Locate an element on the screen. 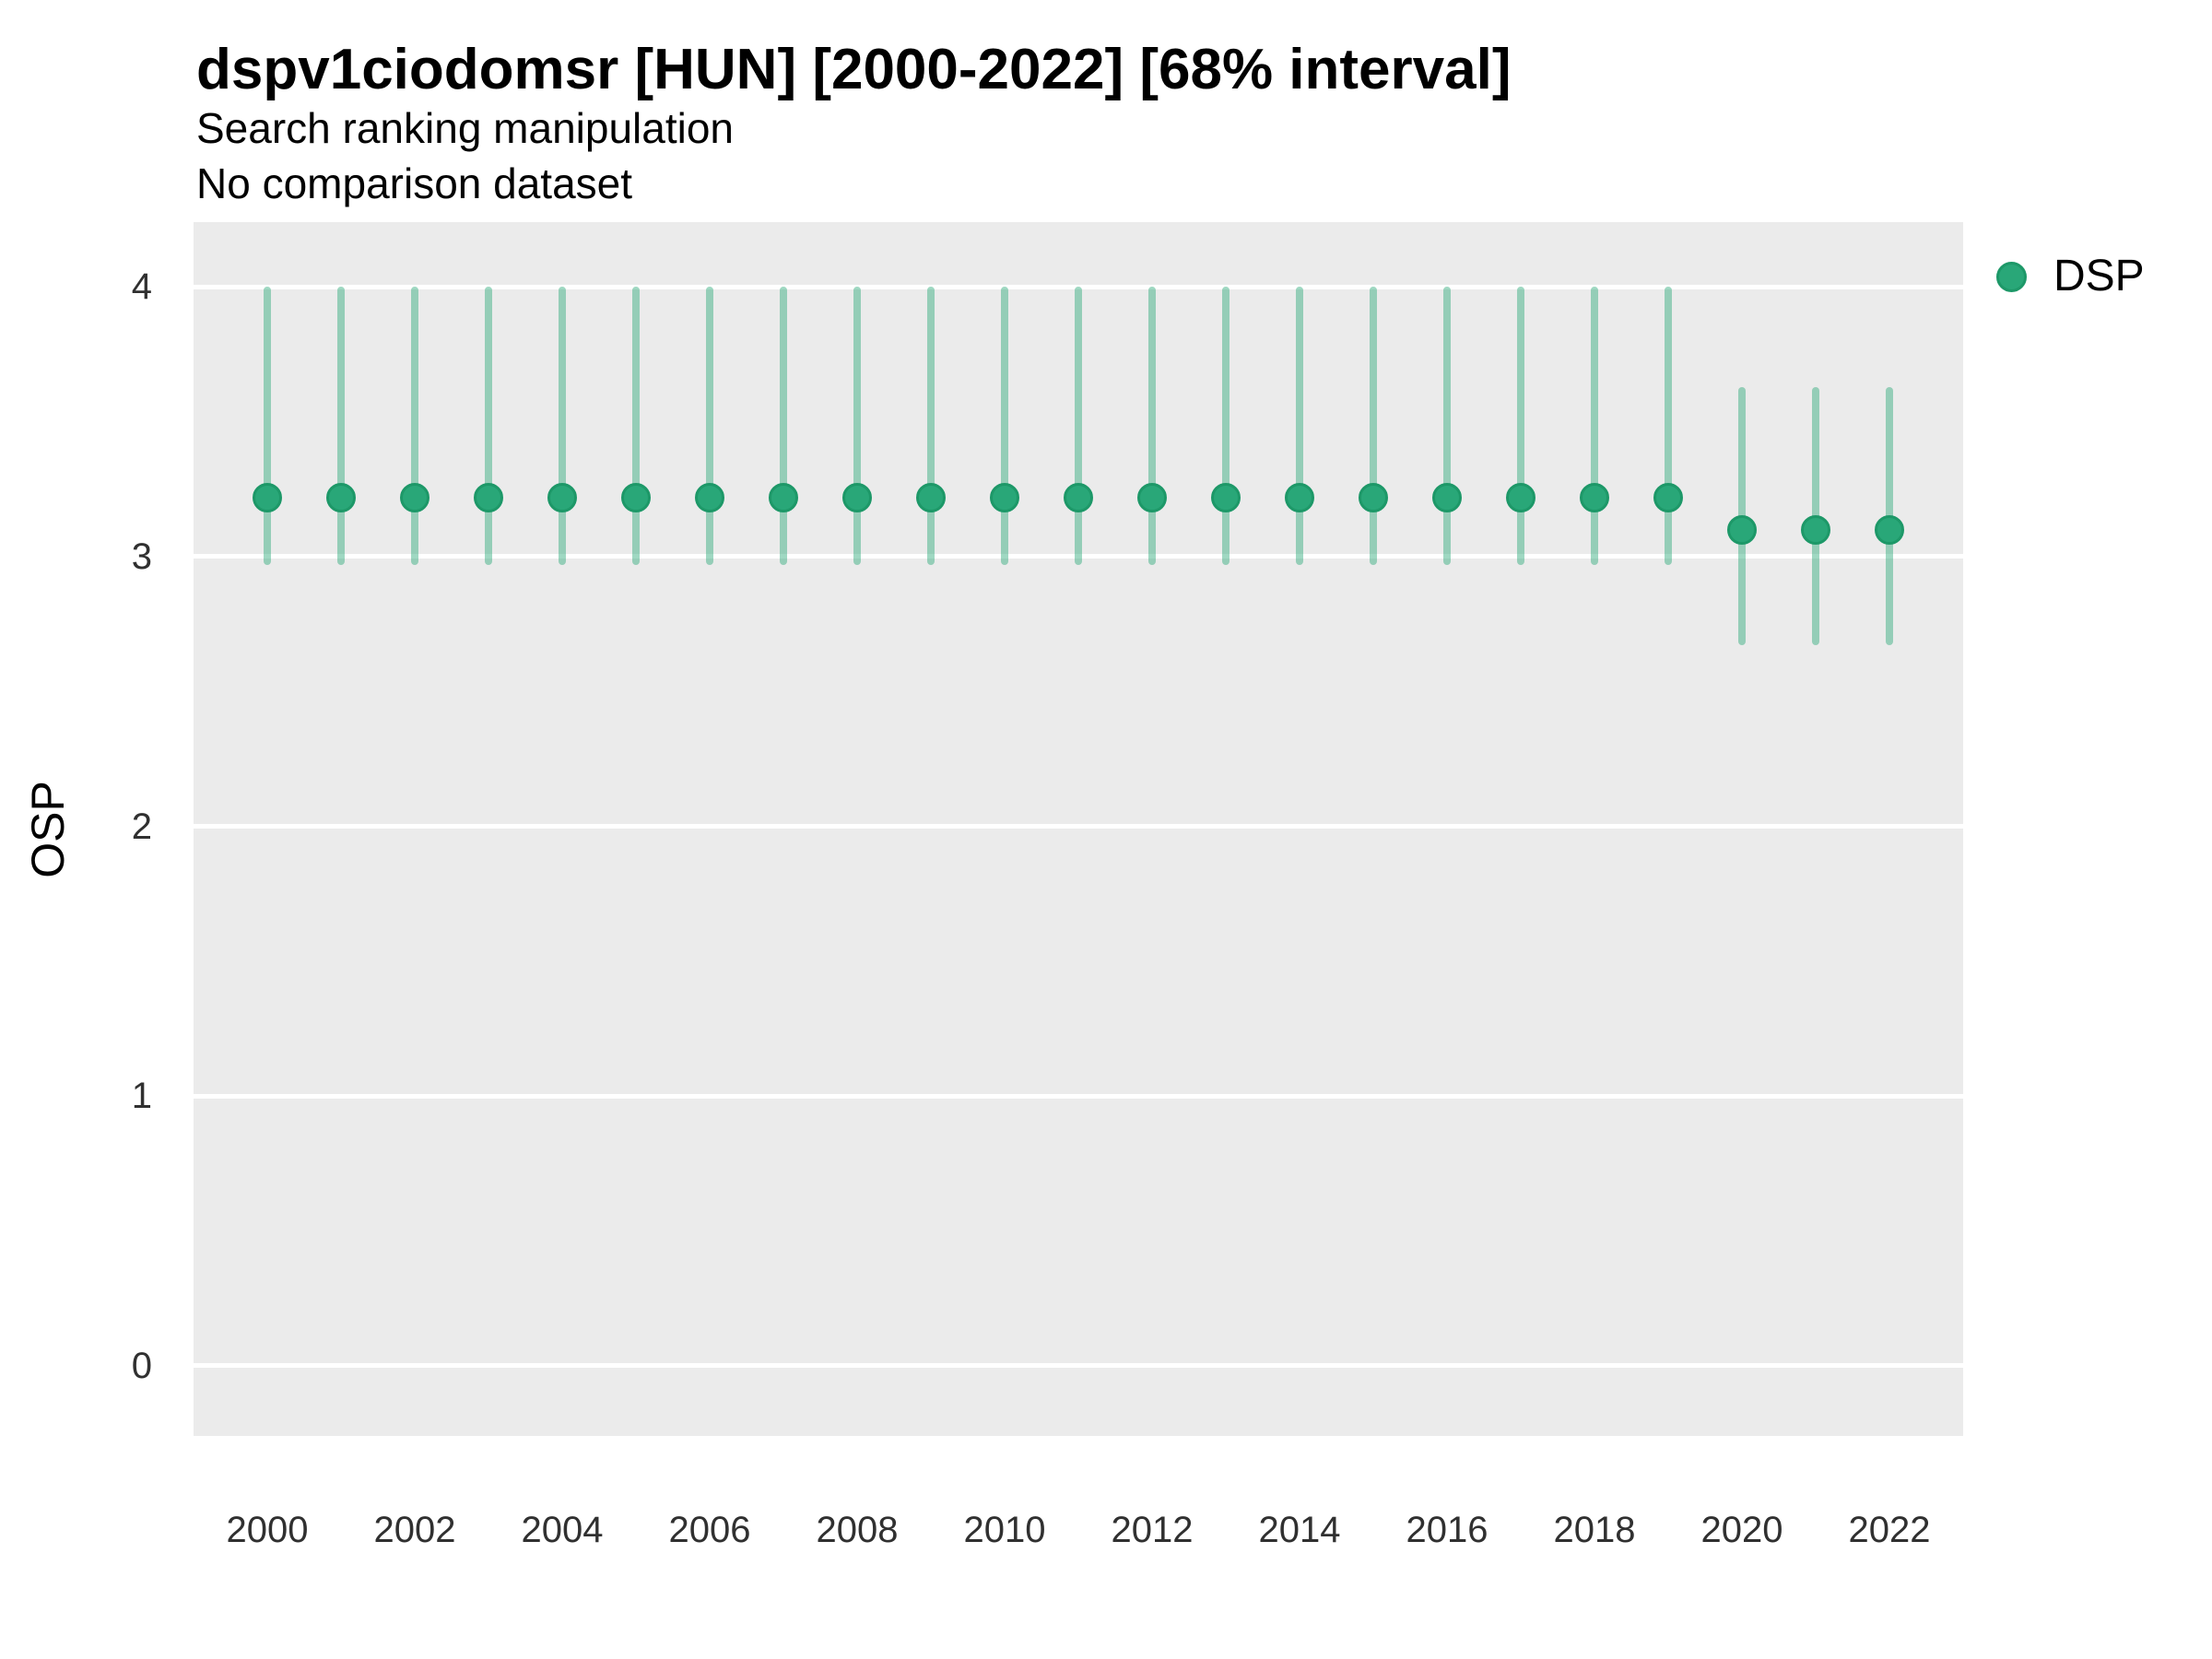  data-point-2005 is located at coordinates (636, 497).